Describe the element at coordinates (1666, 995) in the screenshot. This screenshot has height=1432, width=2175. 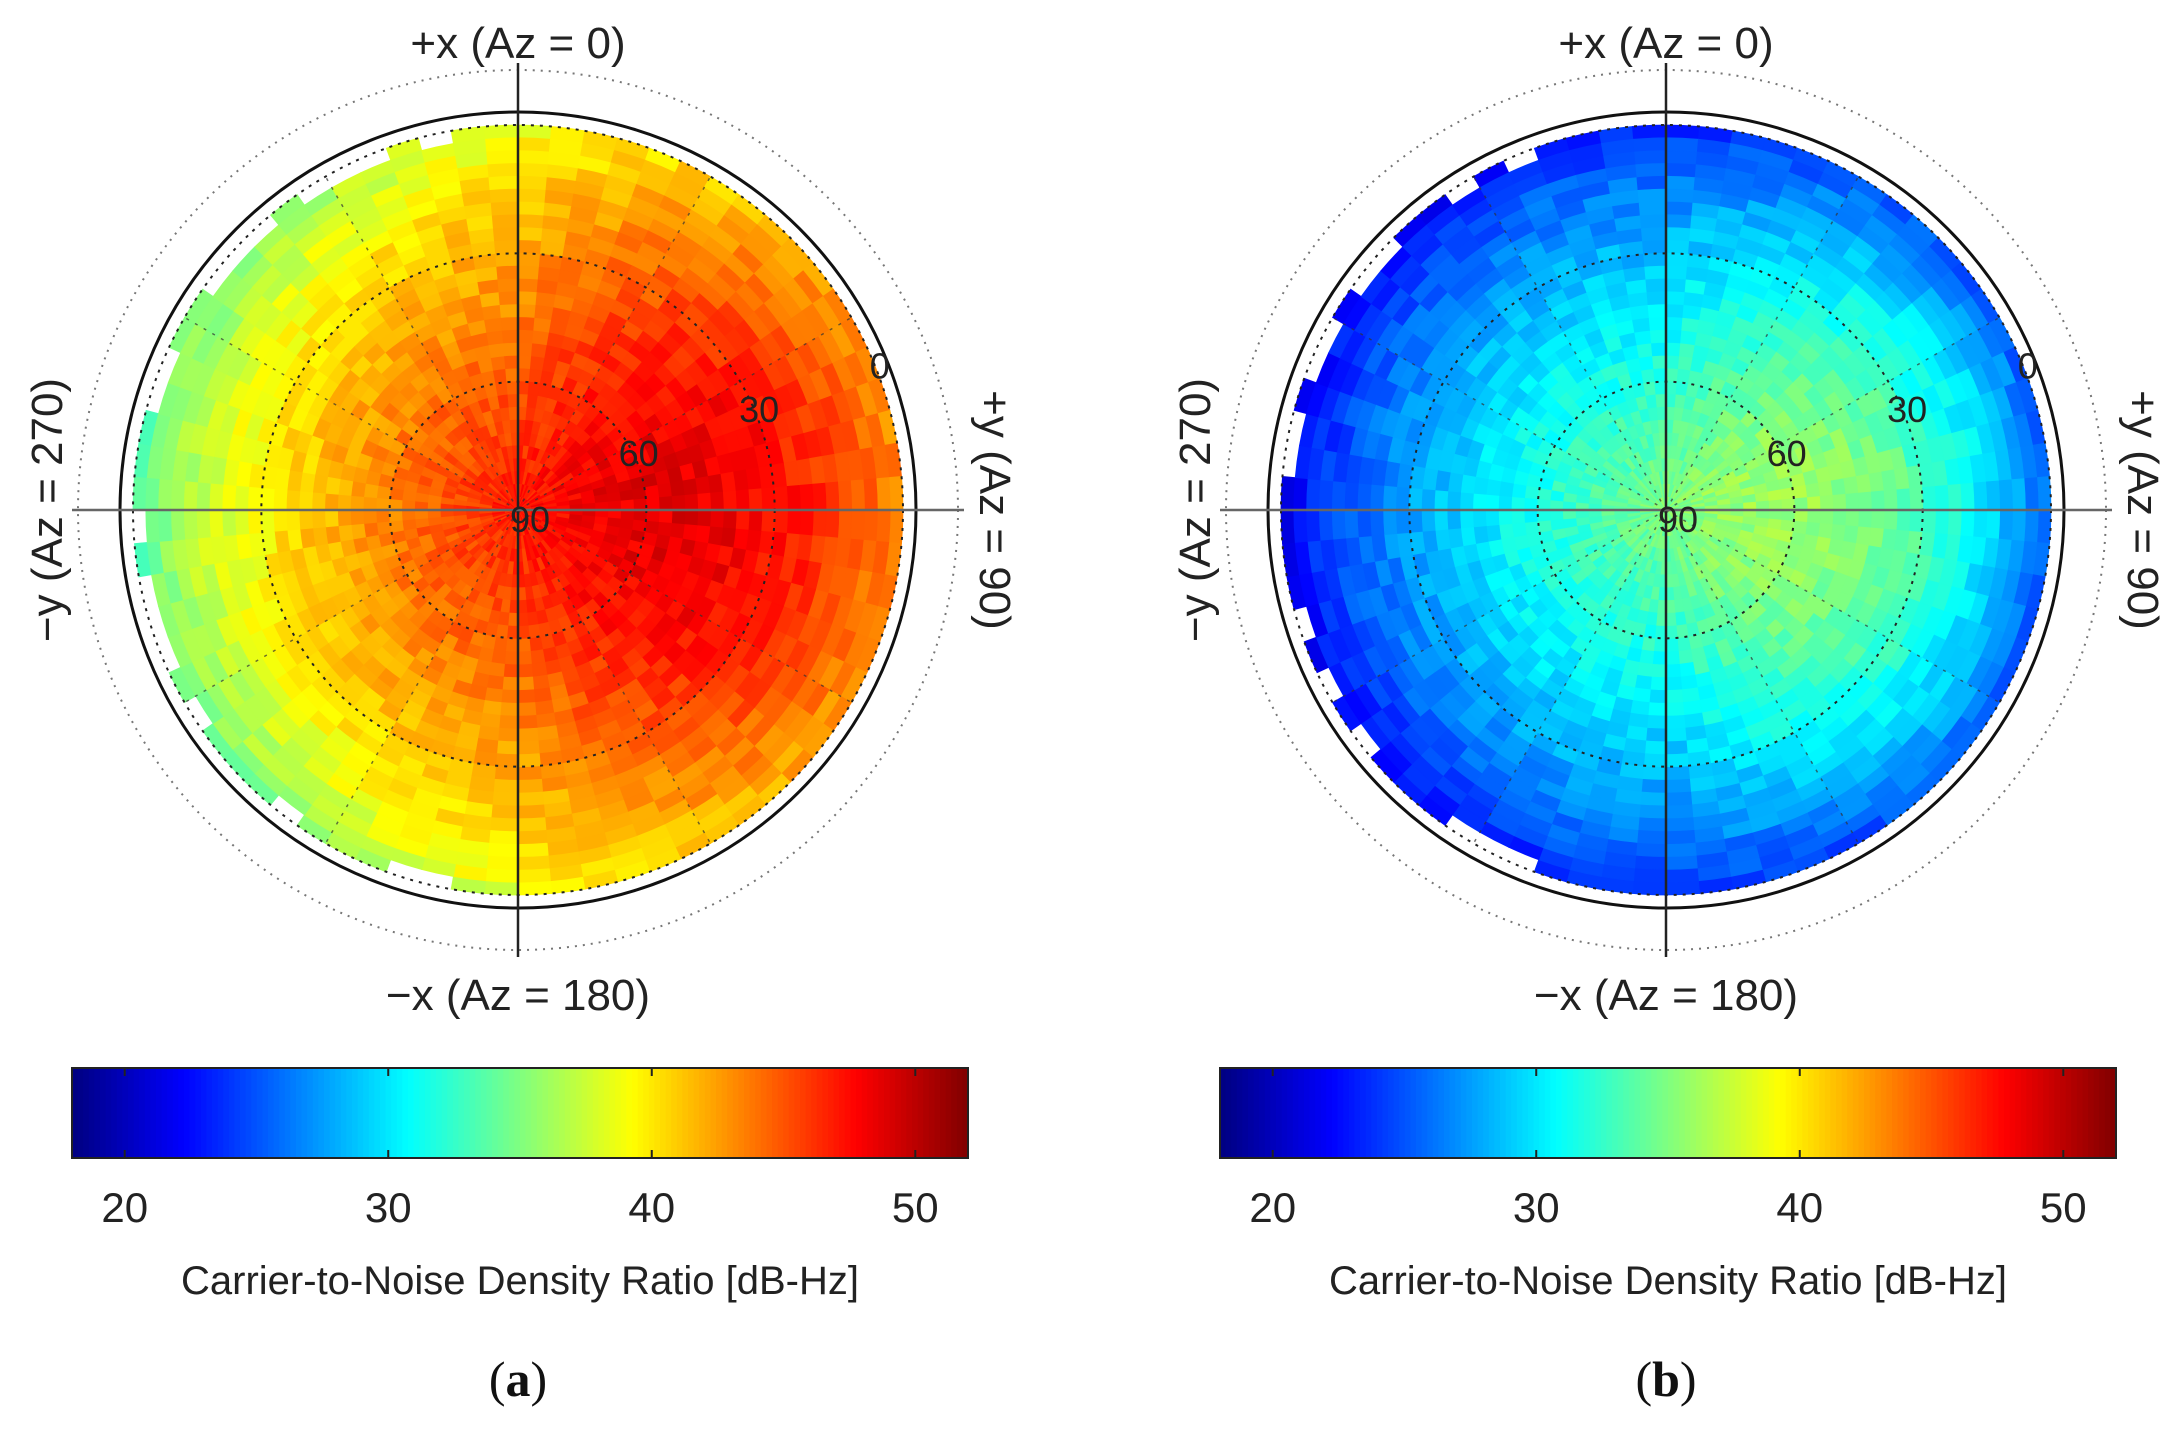
I see `axis-label-bottom: −x (Az = 180)` at that location.